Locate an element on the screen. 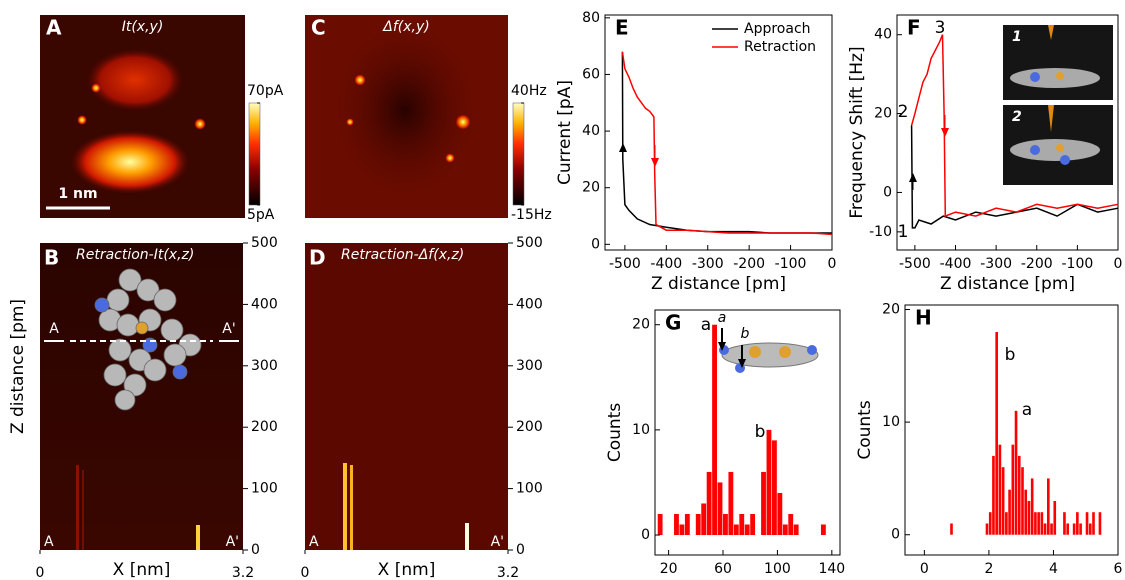  image-c is located at coordinates (406, 116).